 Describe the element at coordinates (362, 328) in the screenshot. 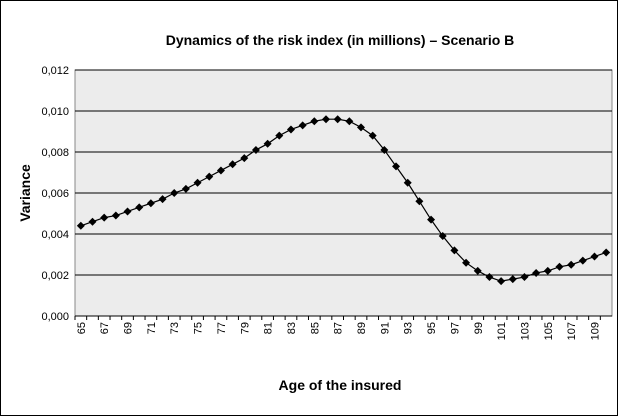

I see `x-tick-label: 89` at that location.